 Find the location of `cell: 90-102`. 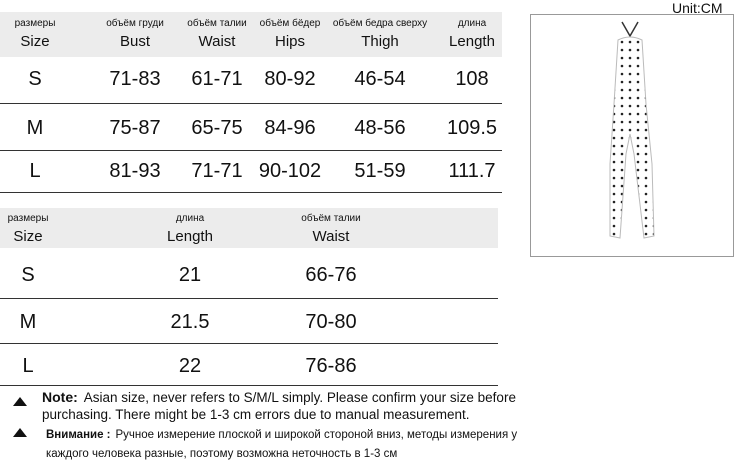

cell: 90-102 is located at coordinates (290, 171).